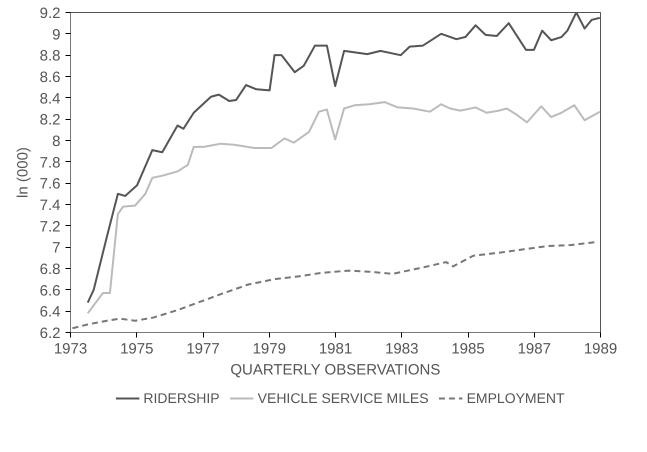 This screenshot has width=647, height=452. I want to click on y-axis-title: ln (000), so click(23, 172).